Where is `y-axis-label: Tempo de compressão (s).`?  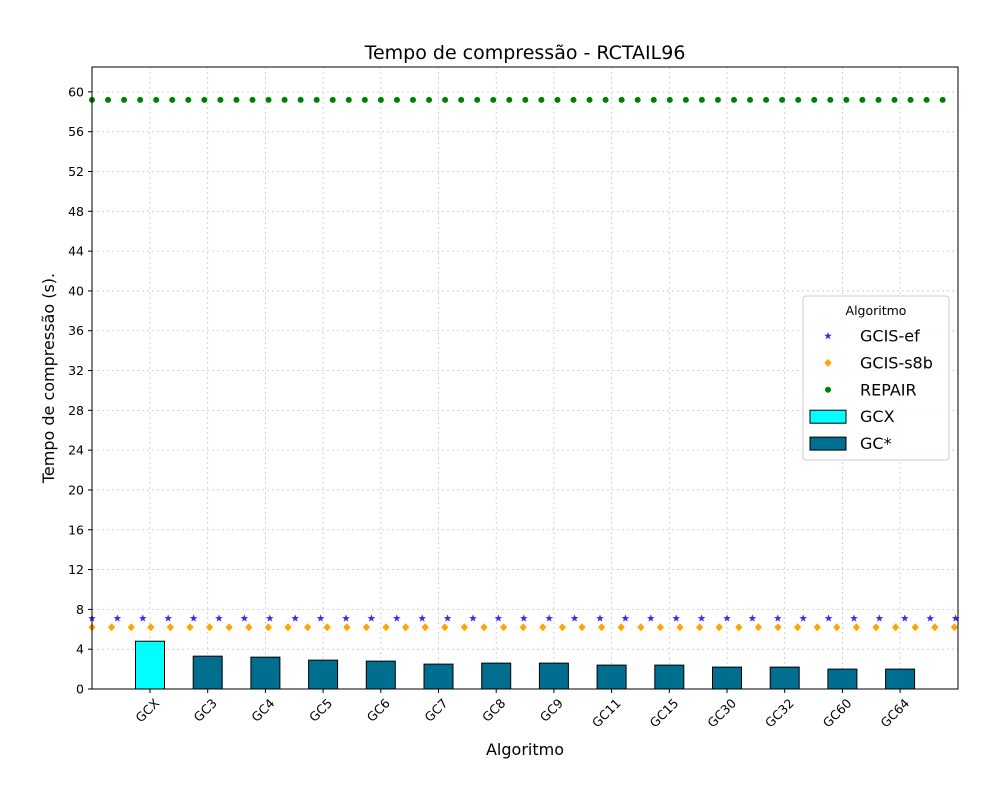 y-axis-label: Tempo de compressão (s). is located at coordinates (48, 378).